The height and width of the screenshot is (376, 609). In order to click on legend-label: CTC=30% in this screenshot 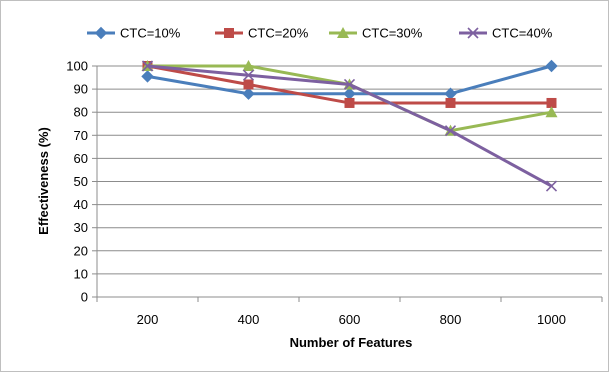, I will do `click(392, 33)`.